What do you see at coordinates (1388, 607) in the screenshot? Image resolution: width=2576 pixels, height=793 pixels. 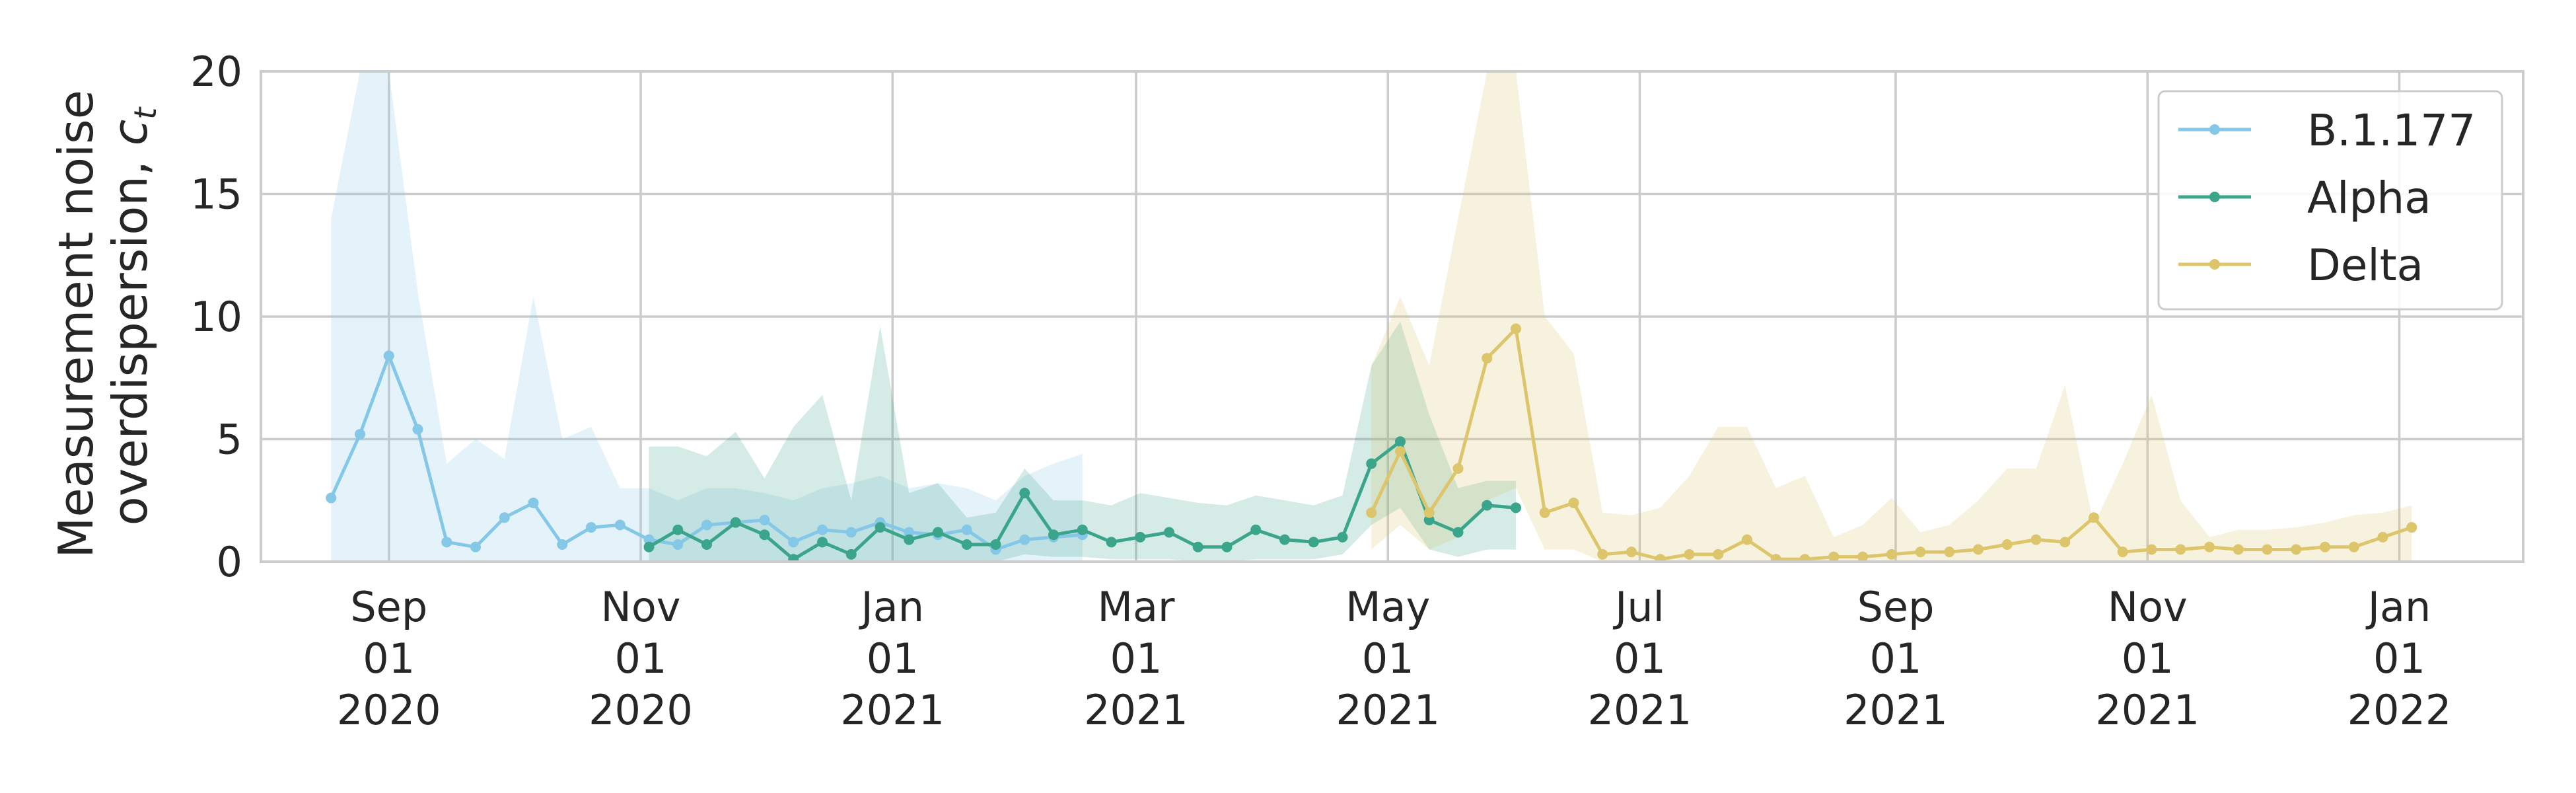 I see `x-tick-label-line: May` at bounding box center [1388, 607].